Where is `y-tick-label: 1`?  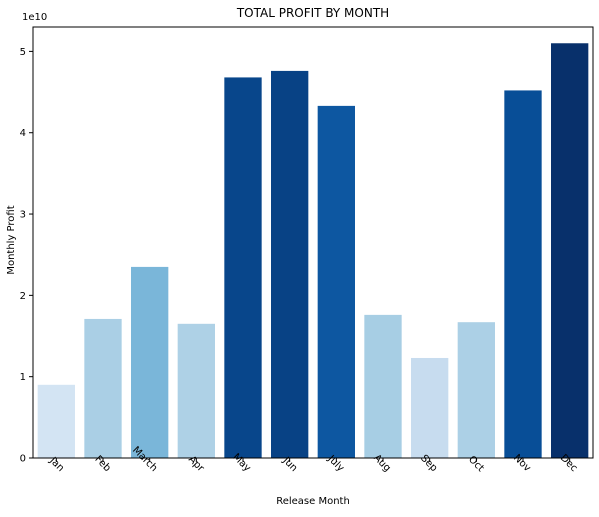
y-tick-label: 1 is located at coordinates (23, 377).